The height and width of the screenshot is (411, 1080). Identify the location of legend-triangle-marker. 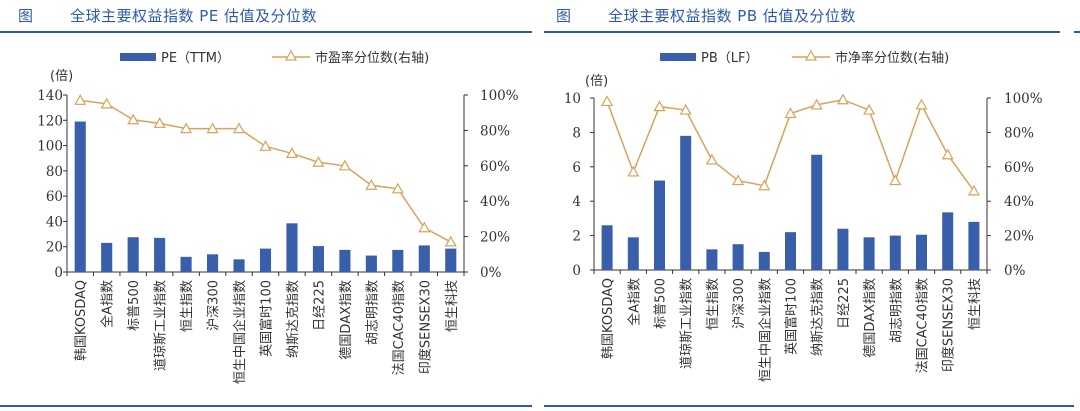
(291, 55).